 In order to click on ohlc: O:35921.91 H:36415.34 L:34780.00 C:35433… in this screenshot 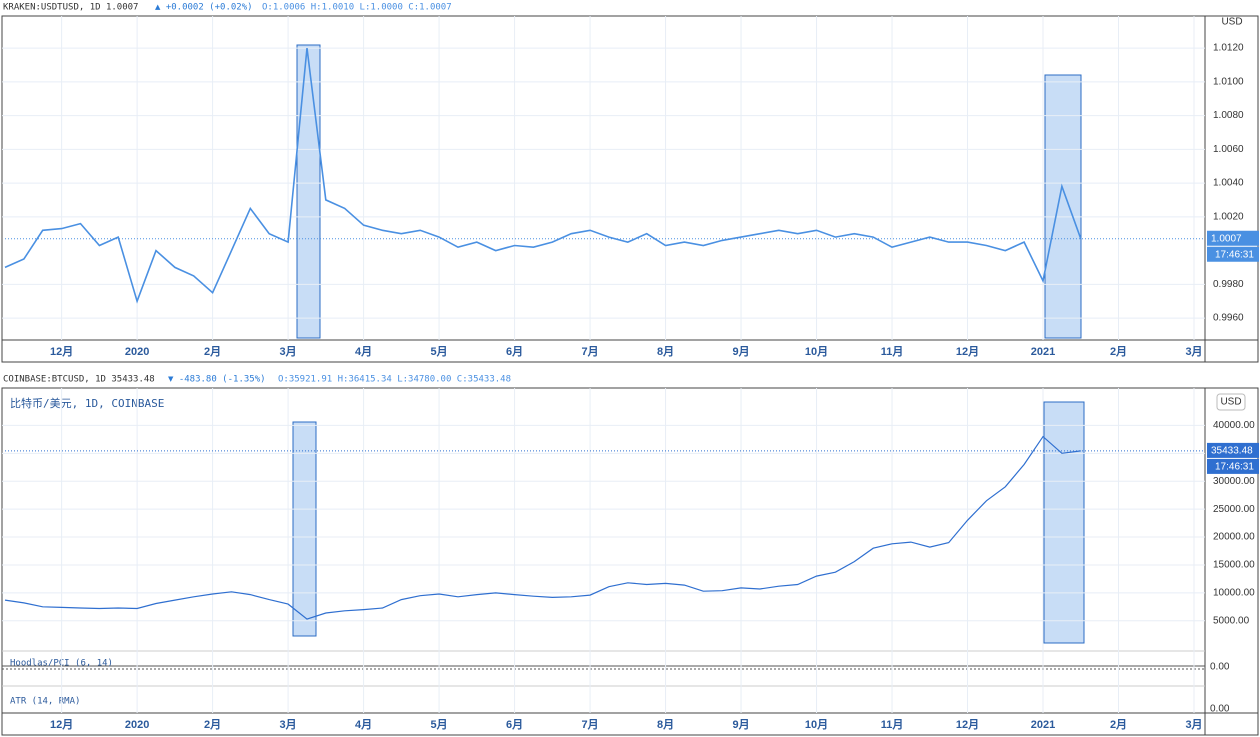, I will do `click(394, 380)`.